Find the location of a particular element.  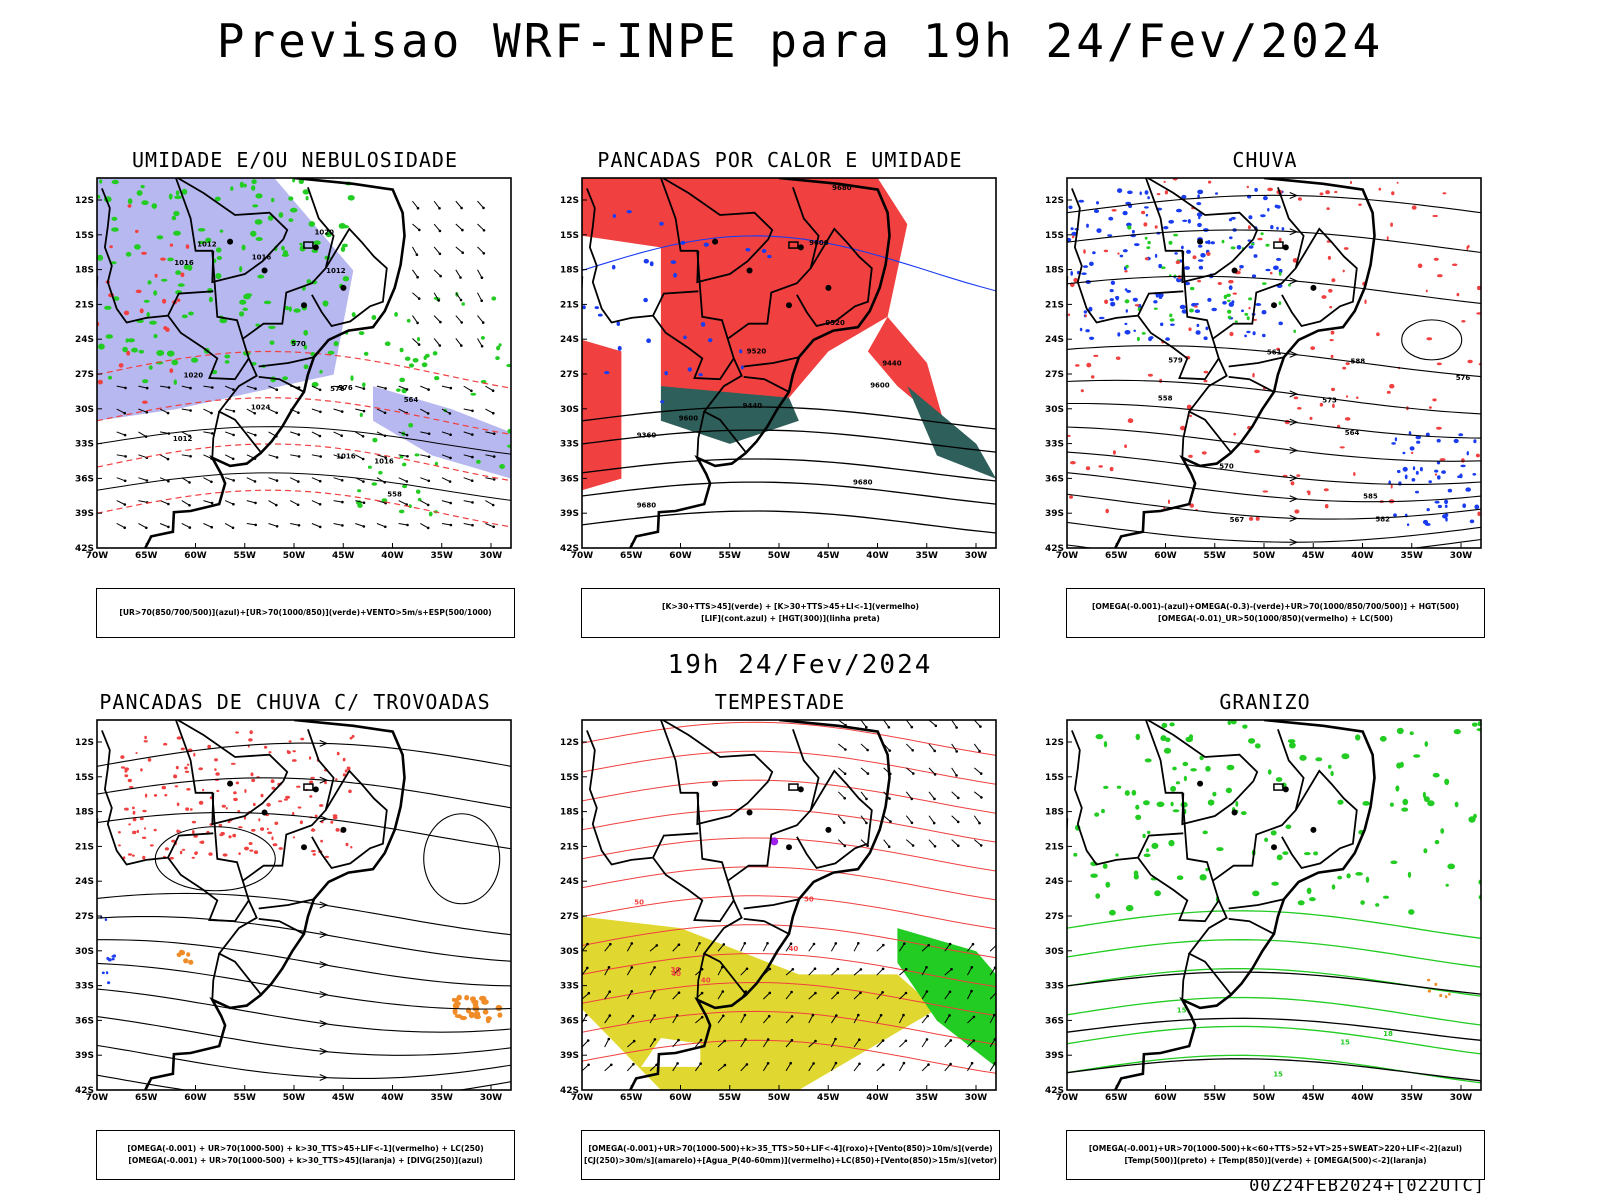

contour-label: 558 is located at coordinates (1165, 398).